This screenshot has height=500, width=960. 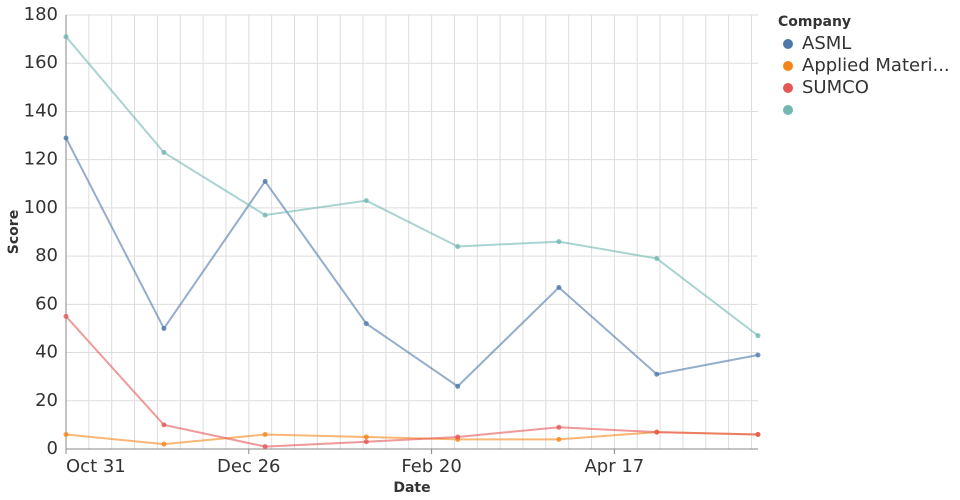 What do you see at coordinates (14, 232) in the screenshot?
I see `y-axis-title: Score` at bounding box center [14, 232].